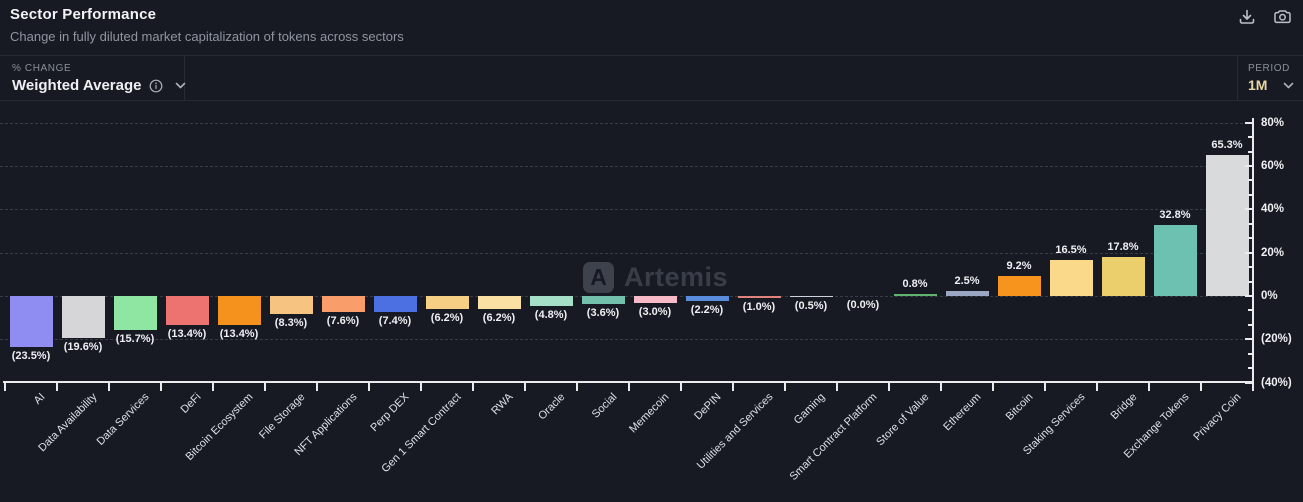  I want to click on bar-nft-applications, so click(343, 304).